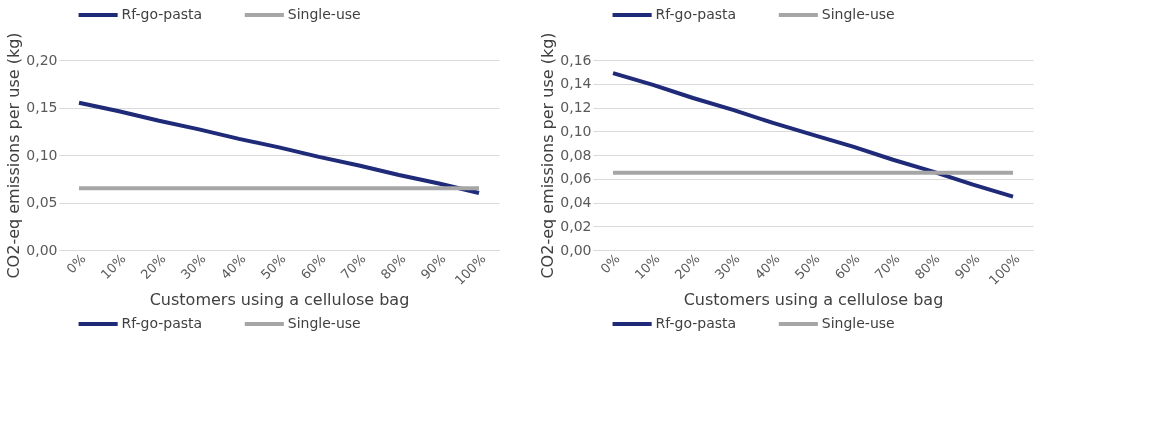 This screenshot has height=447, width=1173. What do you see at coordinates (576, 83) in the screenshot?
I see `y-tick-label: 0,14` at bounding box center [576, 83].